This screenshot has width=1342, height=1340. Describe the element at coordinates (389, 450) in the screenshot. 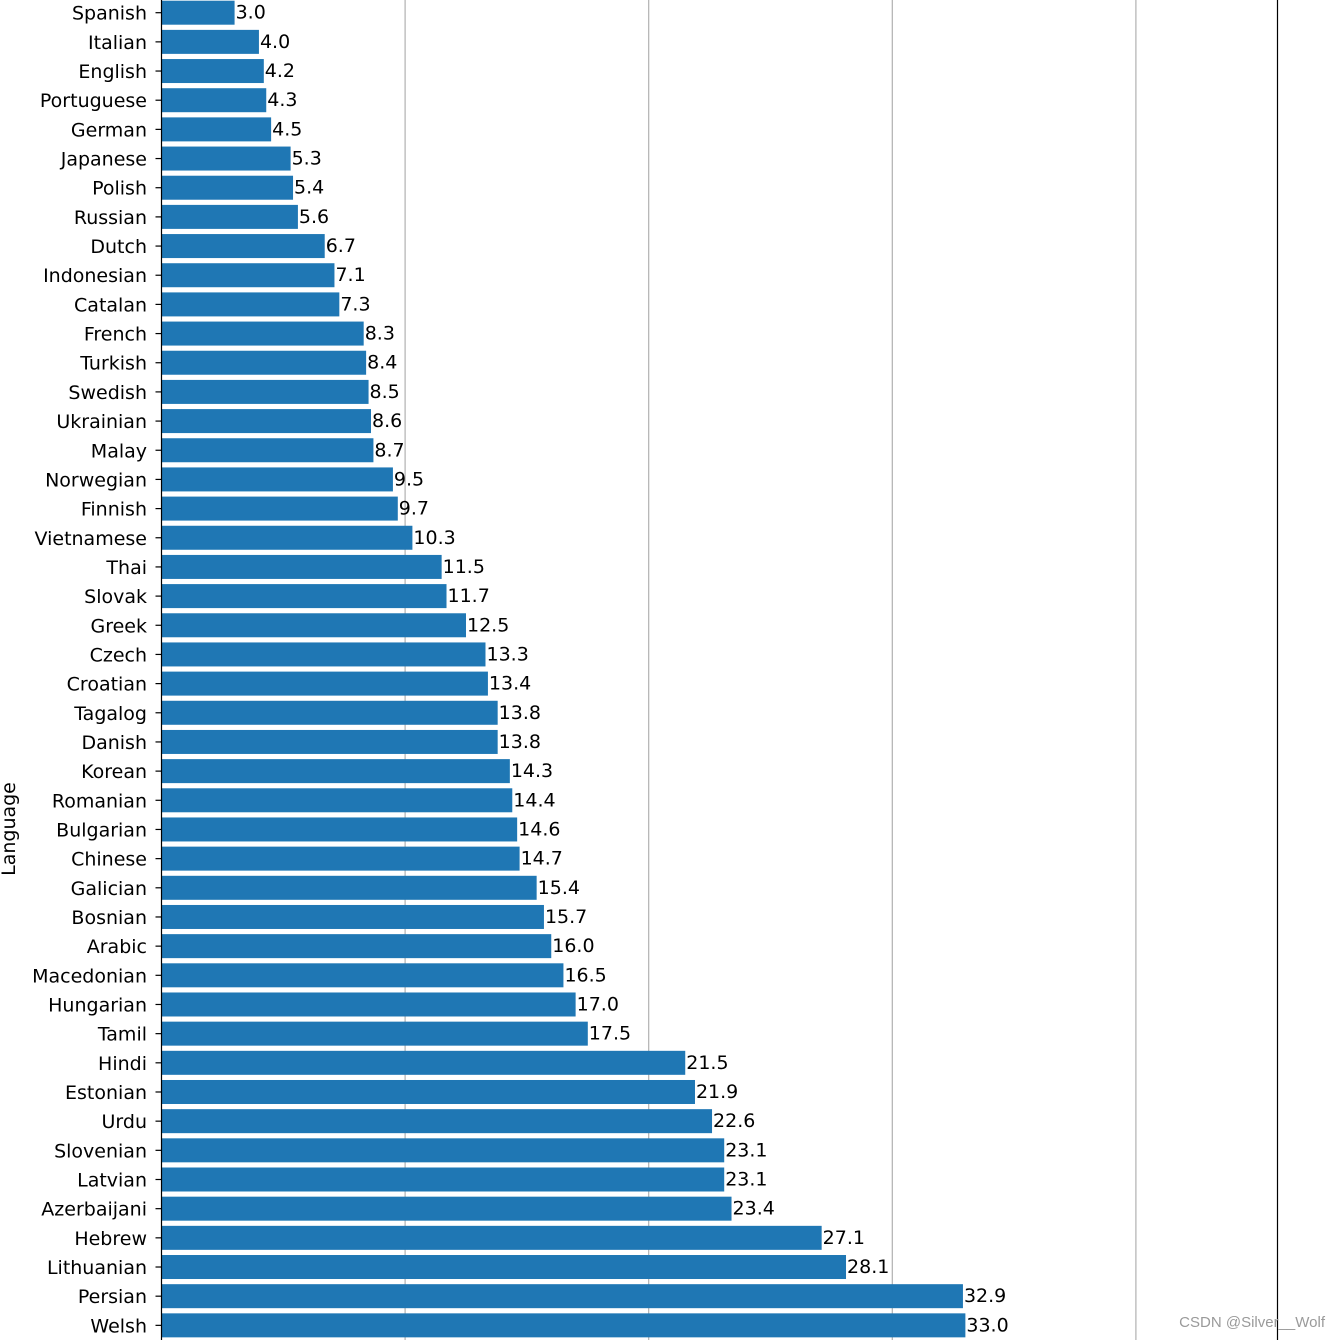

I see `value-label-malay: 8.7` at that location.